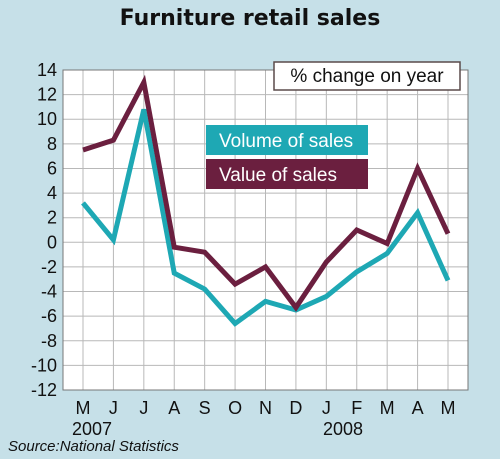  Describe the element at coordinates (49, 292) in the screenshot. I see `y-tick-label: -4` at that location.